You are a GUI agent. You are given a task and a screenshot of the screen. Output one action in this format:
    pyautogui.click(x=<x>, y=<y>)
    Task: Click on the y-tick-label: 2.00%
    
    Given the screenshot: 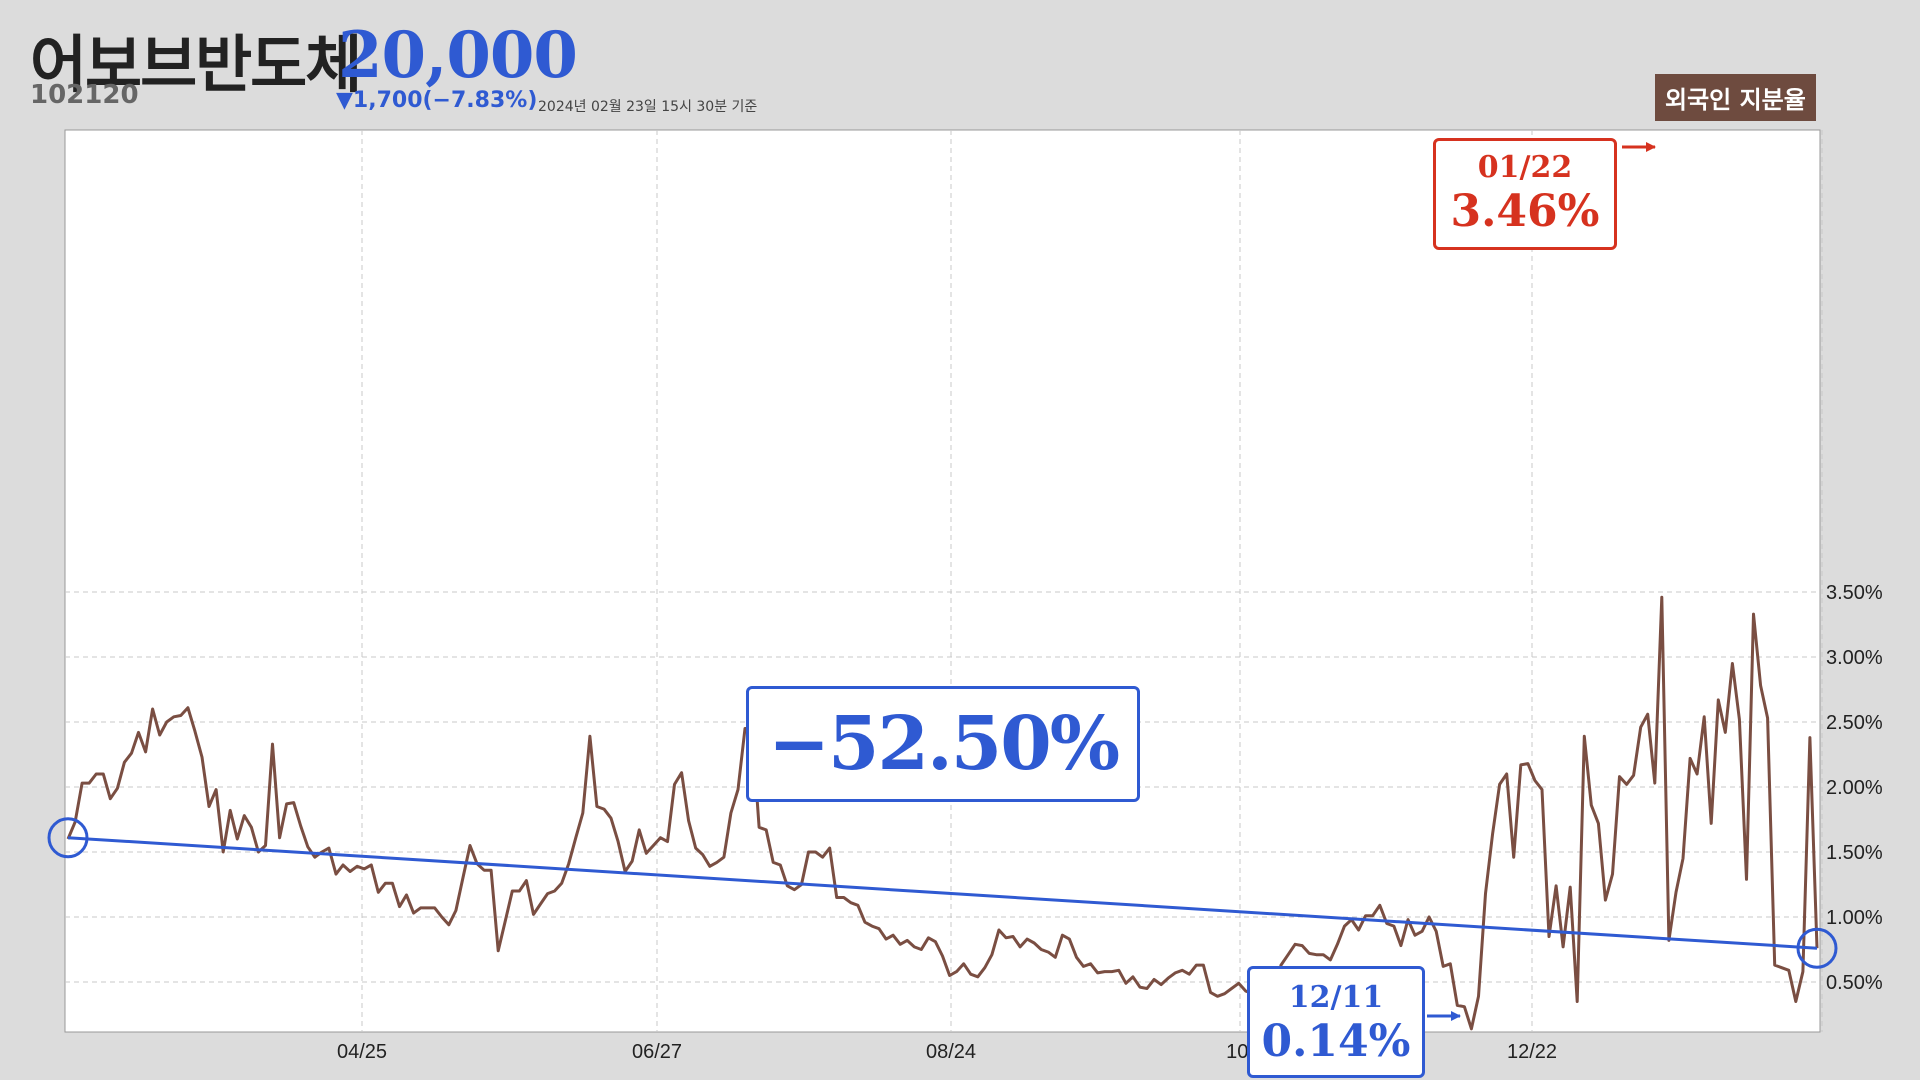 What is the action you would take?
    pyautogui.click(x=1854, y=788)
    